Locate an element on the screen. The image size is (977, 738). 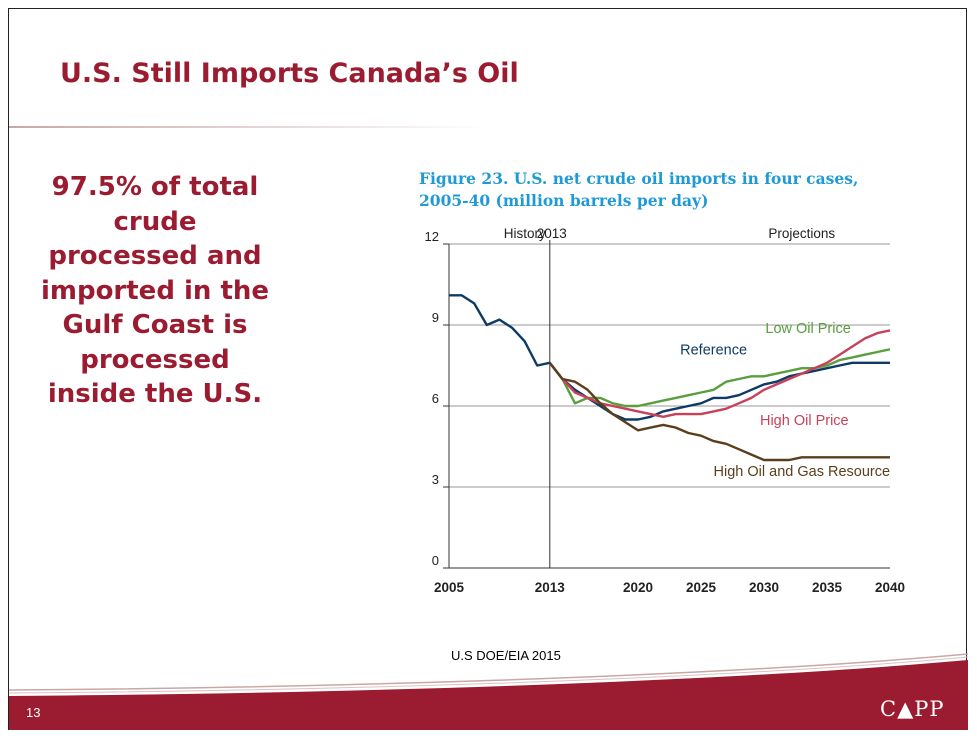
x-tick-label: 2013 is located at coordinates (550, 587).